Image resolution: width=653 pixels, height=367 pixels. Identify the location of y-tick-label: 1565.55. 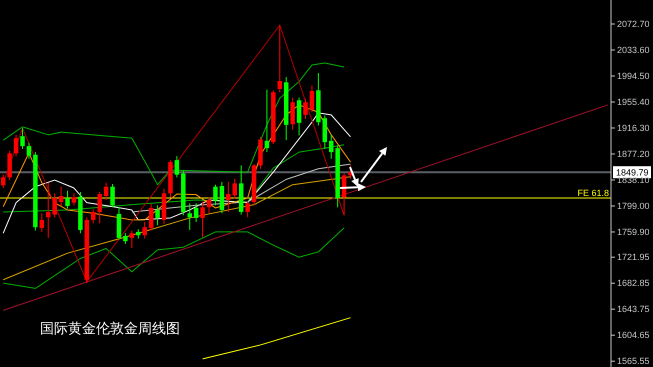
(633, 361).